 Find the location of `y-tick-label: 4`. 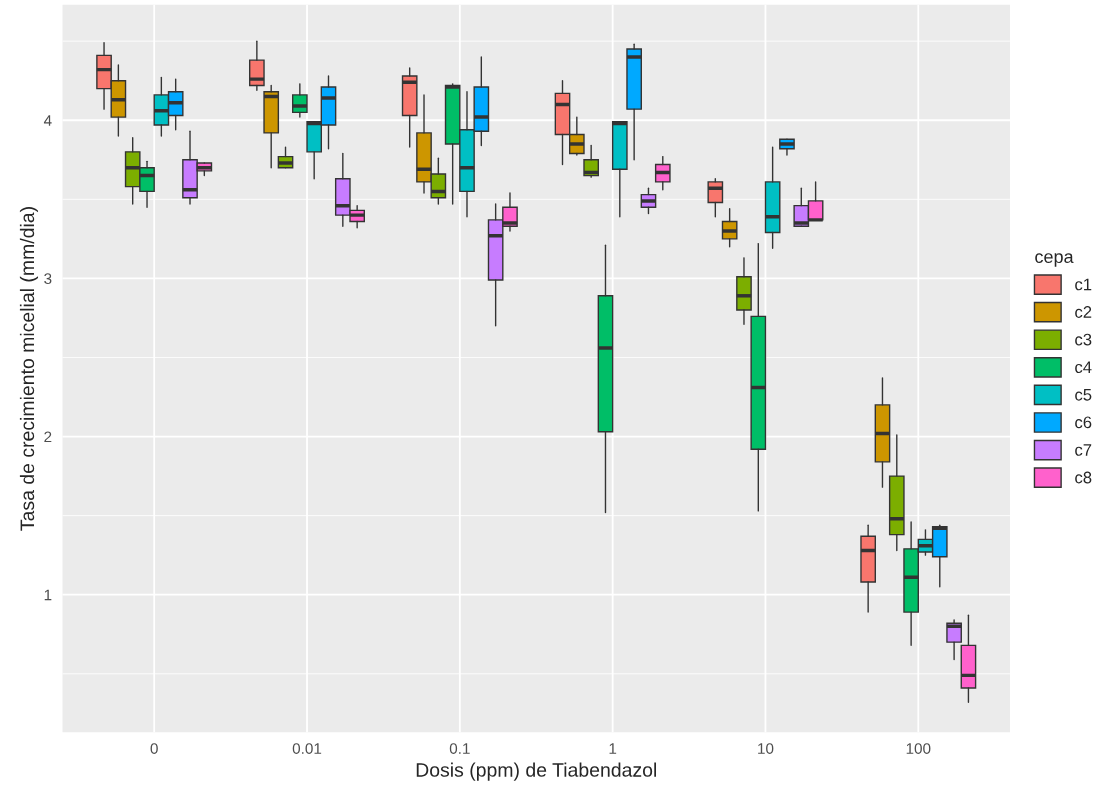

y-tick-label: 4 is located at coordinates (47, 120).